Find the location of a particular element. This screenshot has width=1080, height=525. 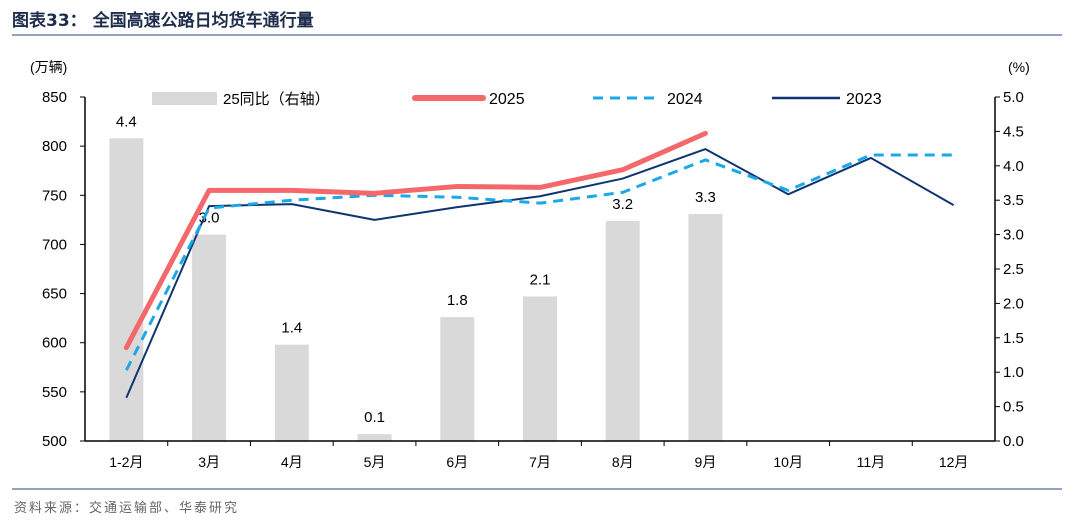

bottom-divider is located at coordinates (537, 489).